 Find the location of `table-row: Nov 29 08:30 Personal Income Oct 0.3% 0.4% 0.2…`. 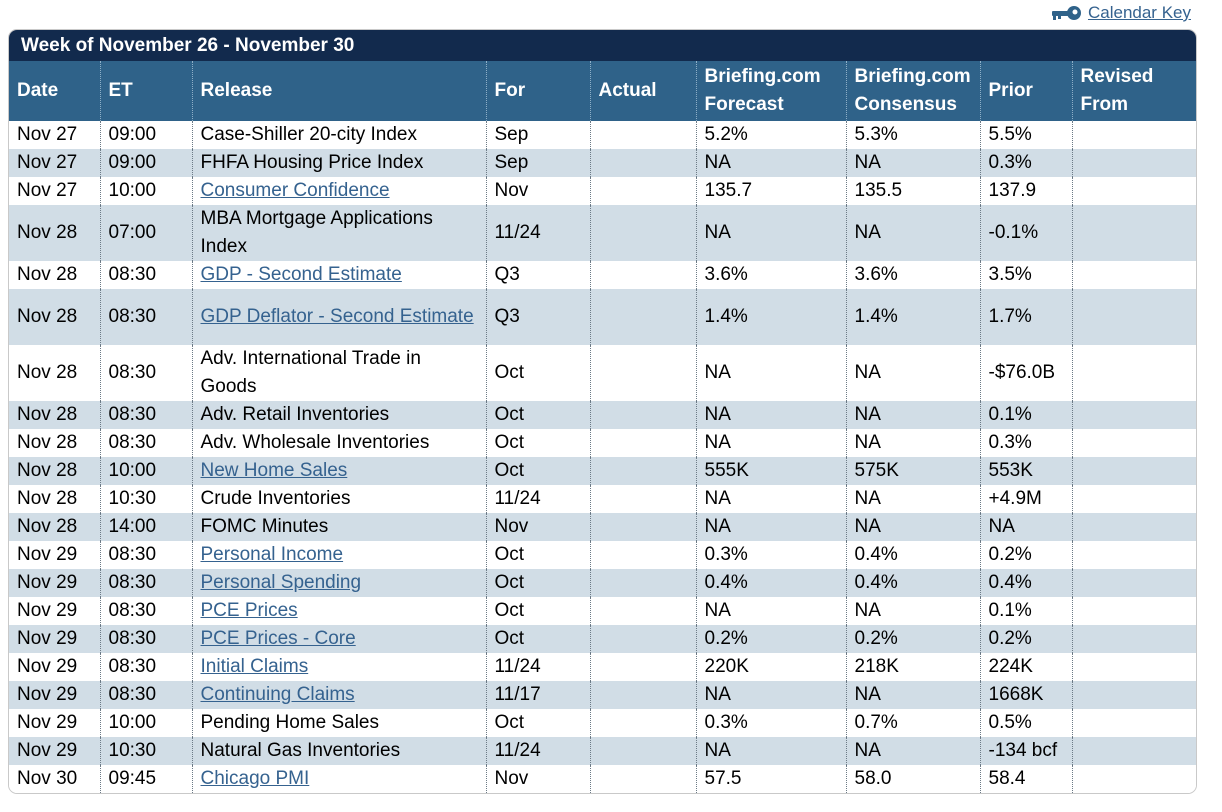

table-row: Nov 29 08:30 Personal Income Oct 0.3% 0.4% 0.2… is located at coordinates (602, 555).